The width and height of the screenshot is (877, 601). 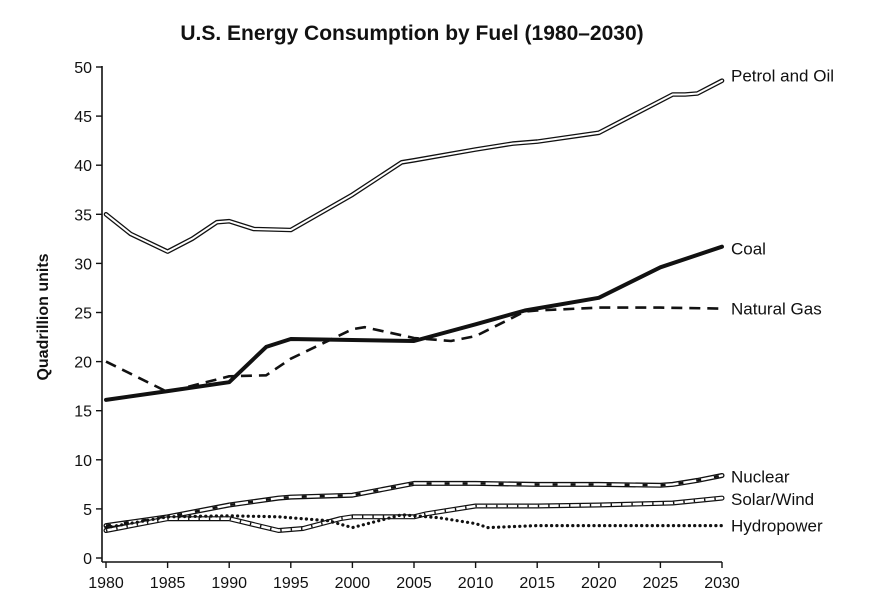 I want to click on y-tick-label: 5, so click(x=87, y=510).